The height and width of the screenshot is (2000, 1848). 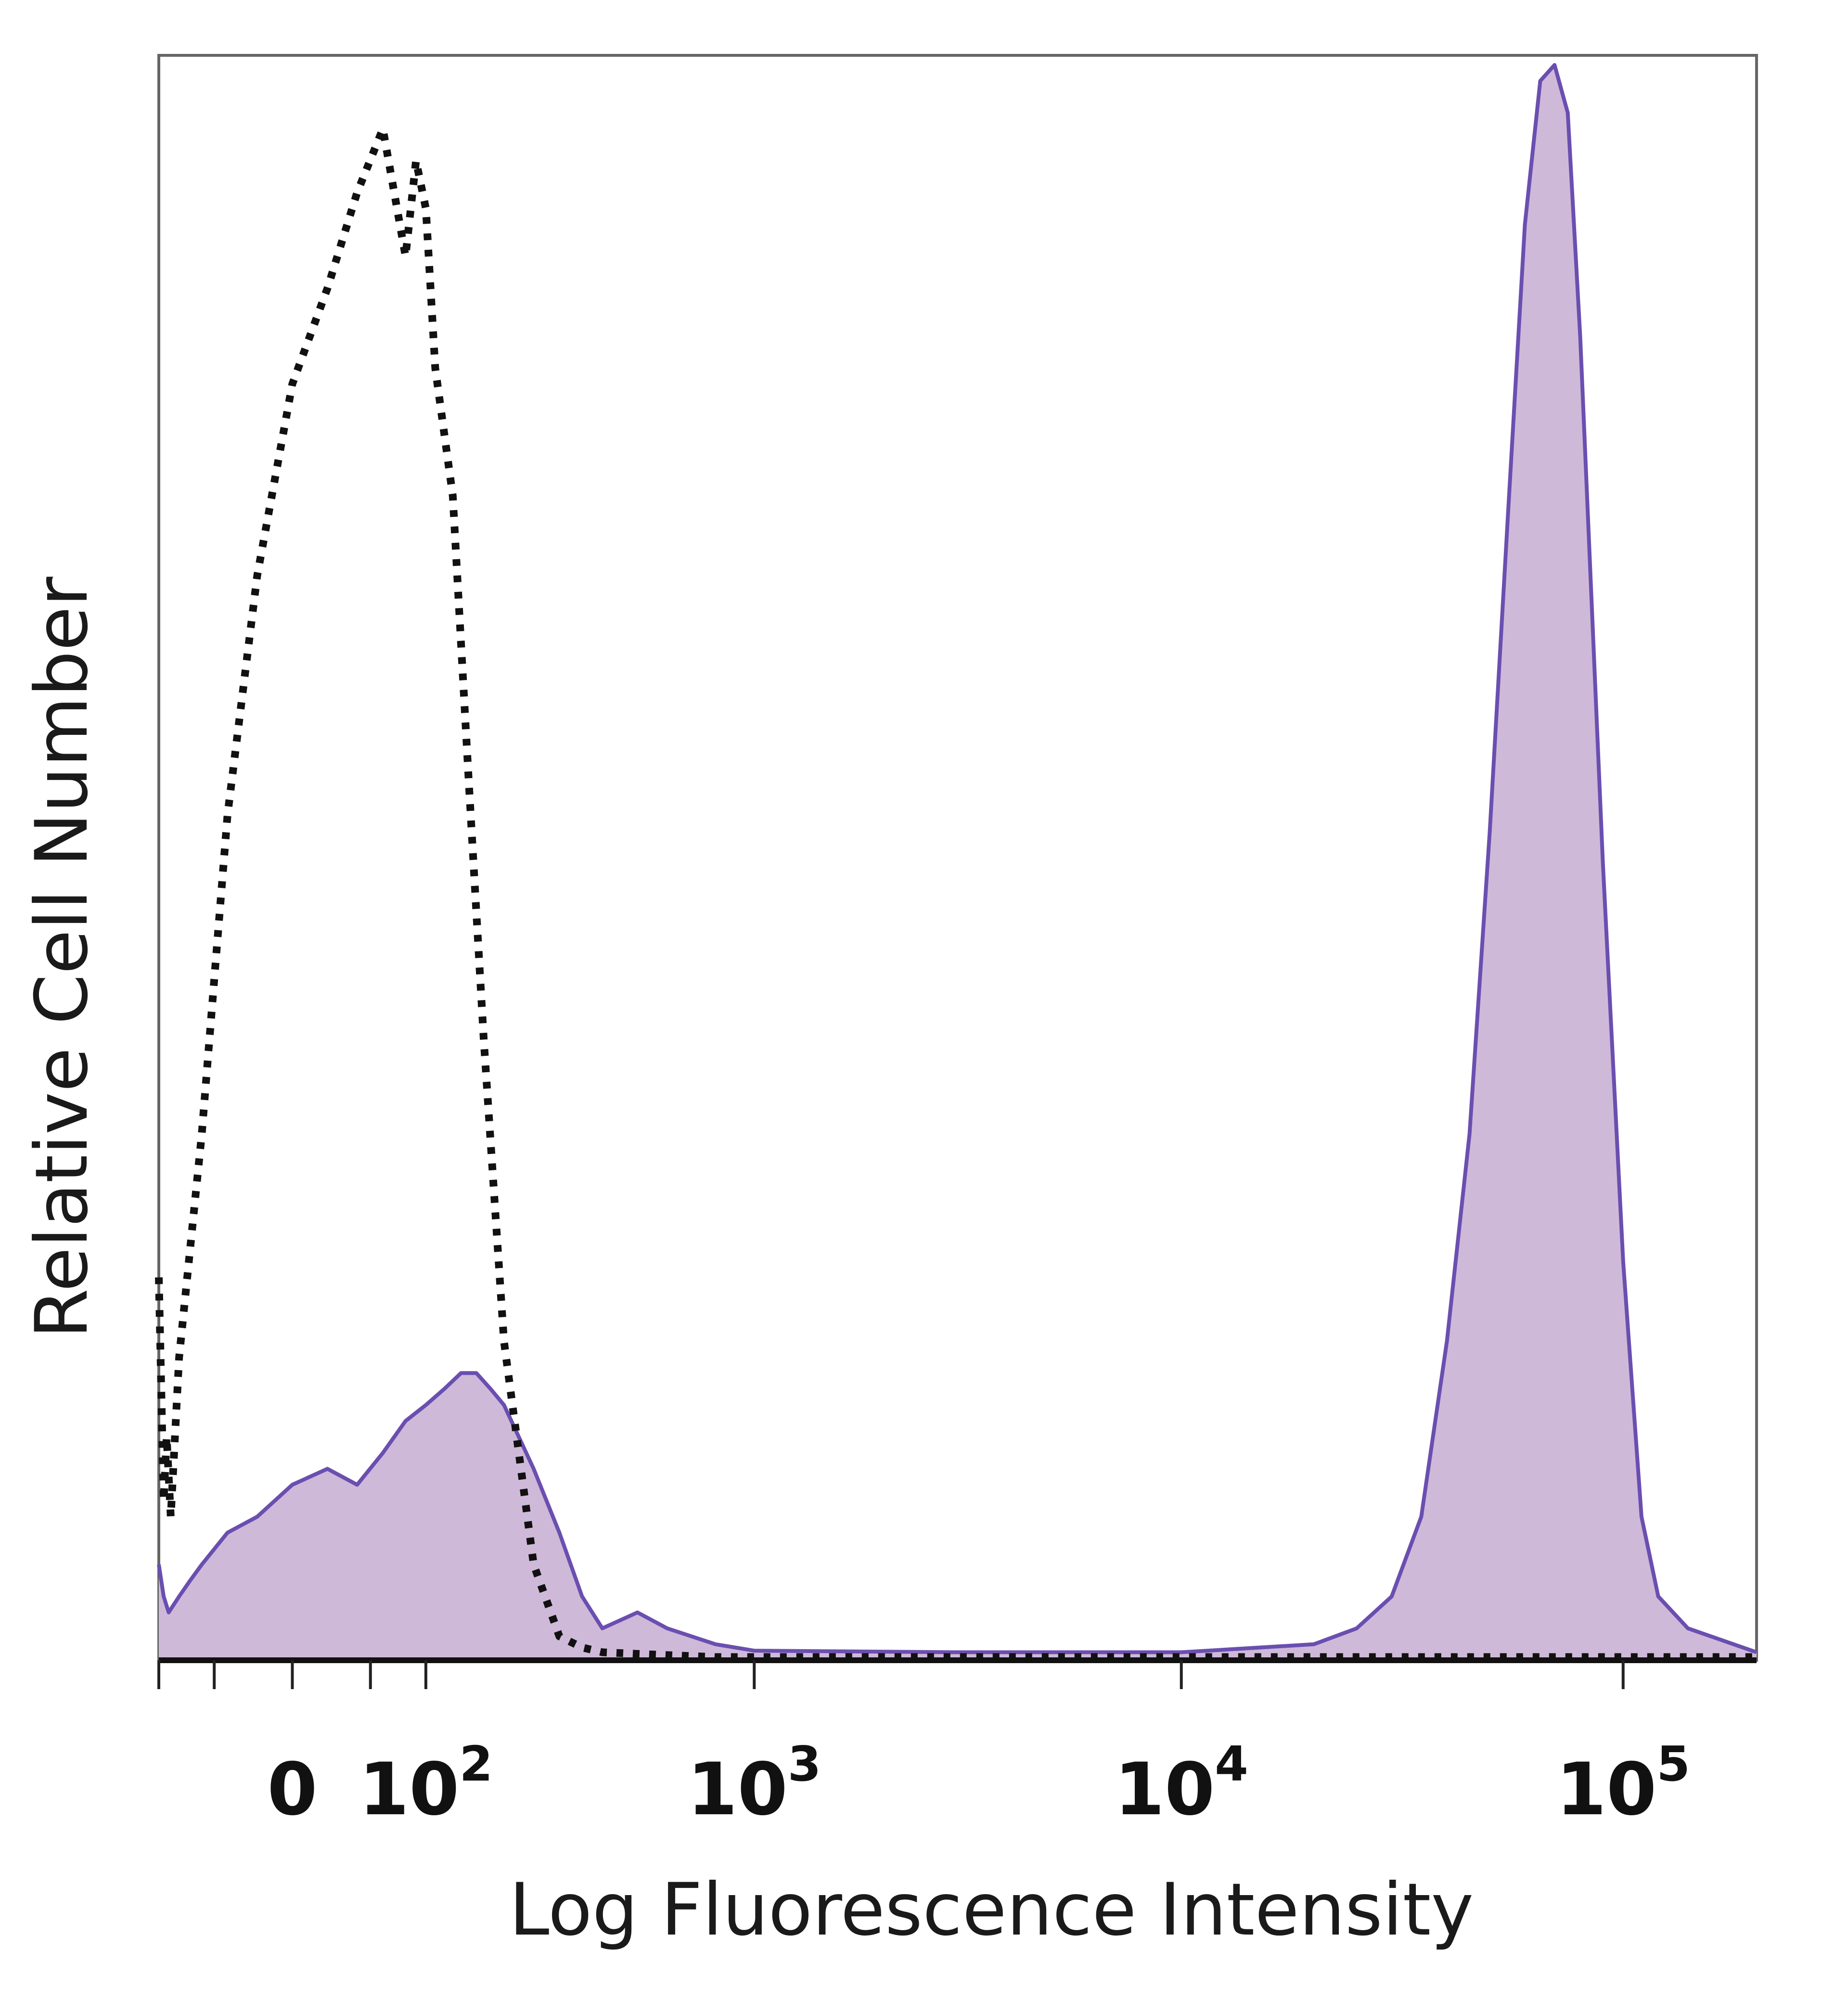 What do you see at coordinates (1623, 1784) in the screenshot?
I see `x-tick-label: 105` at bounding box center [1623, 1784].